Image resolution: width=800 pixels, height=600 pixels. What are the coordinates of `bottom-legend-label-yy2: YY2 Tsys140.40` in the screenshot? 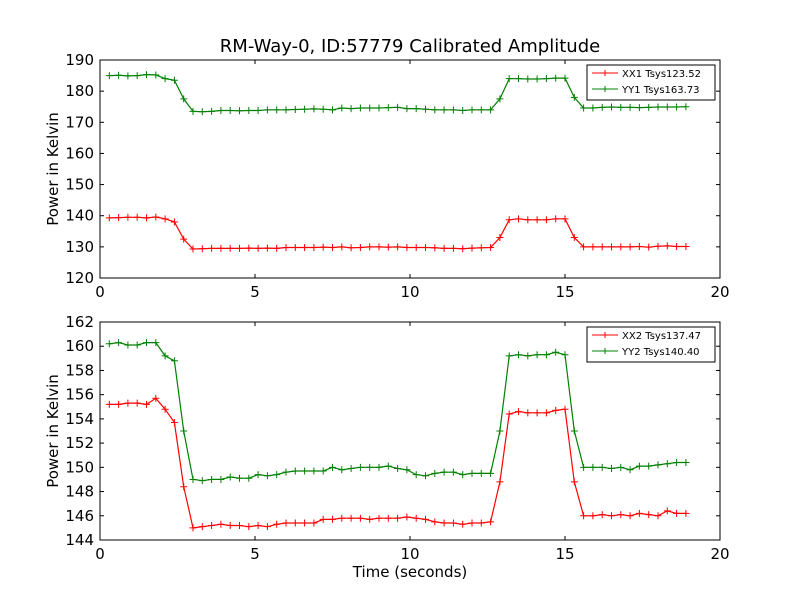 It's located at (660, 352).